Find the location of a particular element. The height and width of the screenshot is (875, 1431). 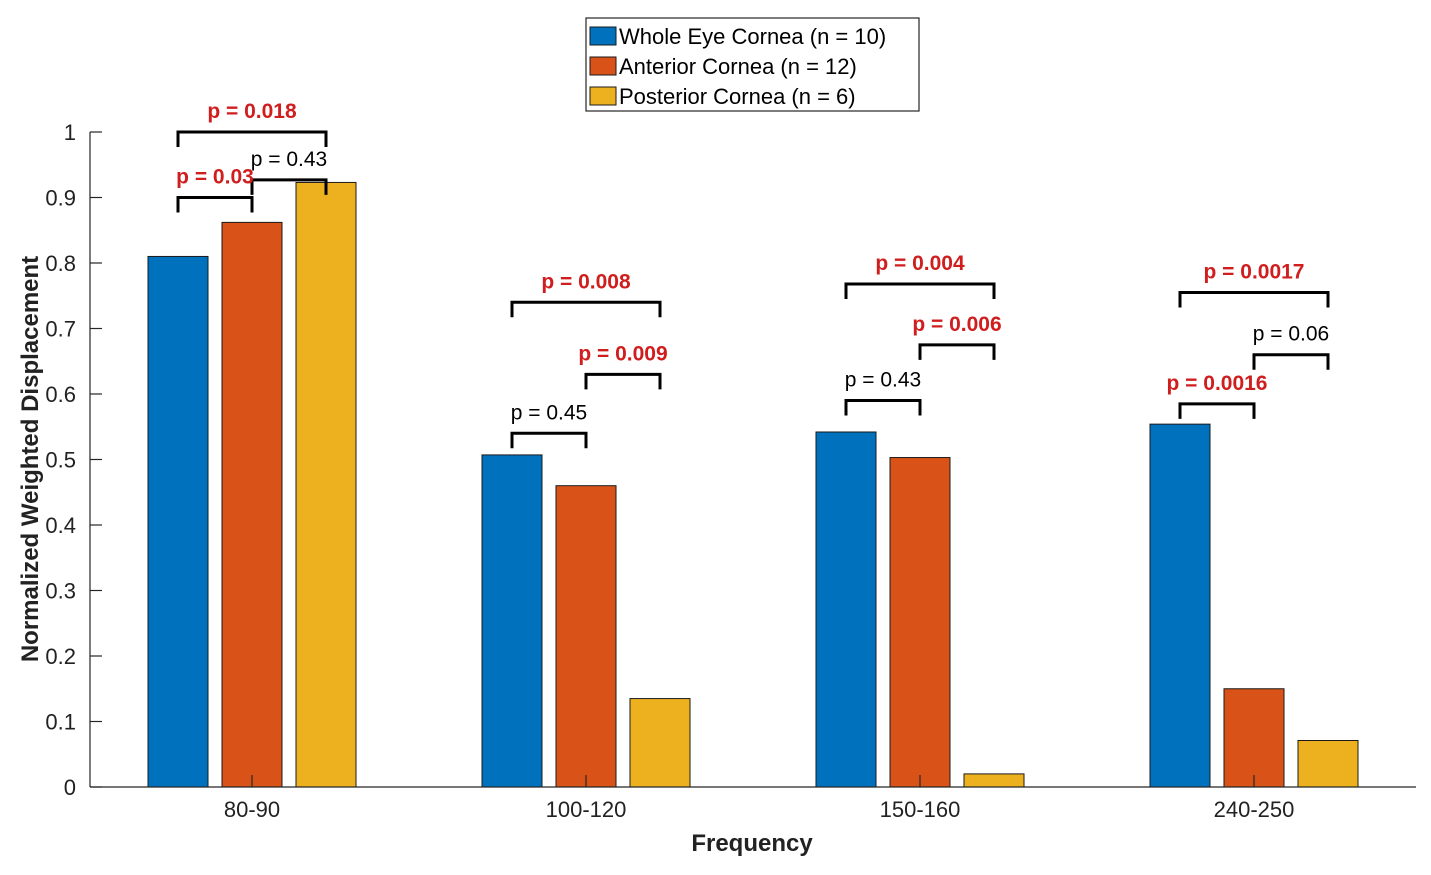

y-tick-label: 0.9 is located at coordinates (60, 198).